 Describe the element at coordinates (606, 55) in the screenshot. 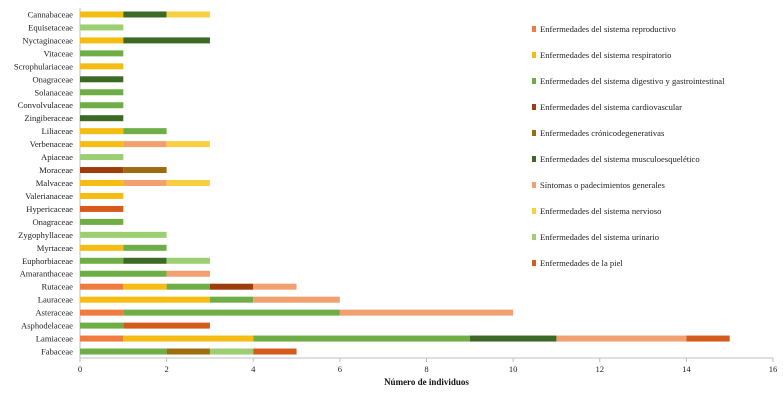

I see `legend-label: Enfermedades del sistema respiratorio` at that location.